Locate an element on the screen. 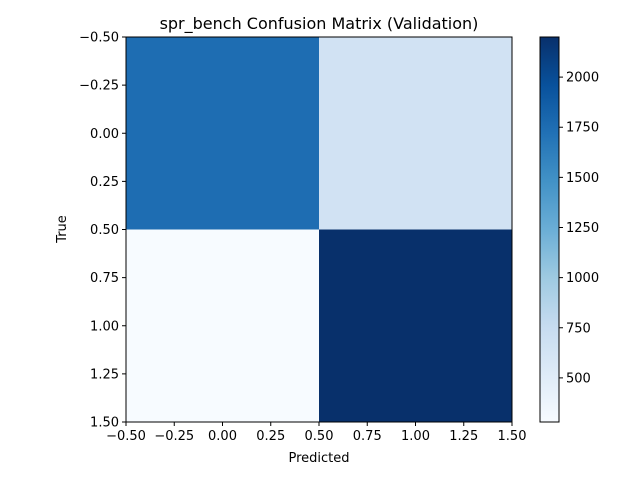  colorbar-tick-label: 1500 is located at coordinates (582, 178).